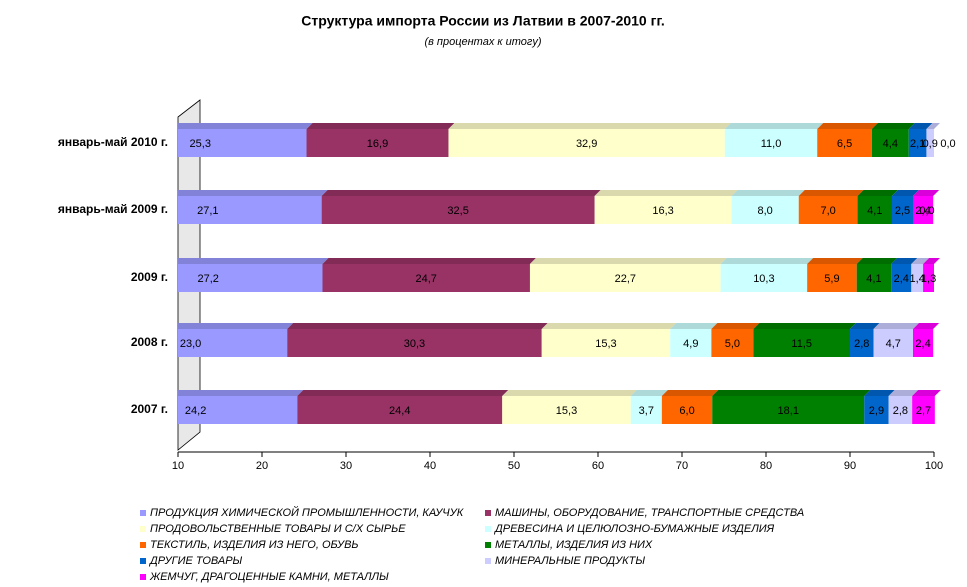 The width and height of the screenshot is (967, 587). I want to click on value-label: 0,0, so click(947, 144).